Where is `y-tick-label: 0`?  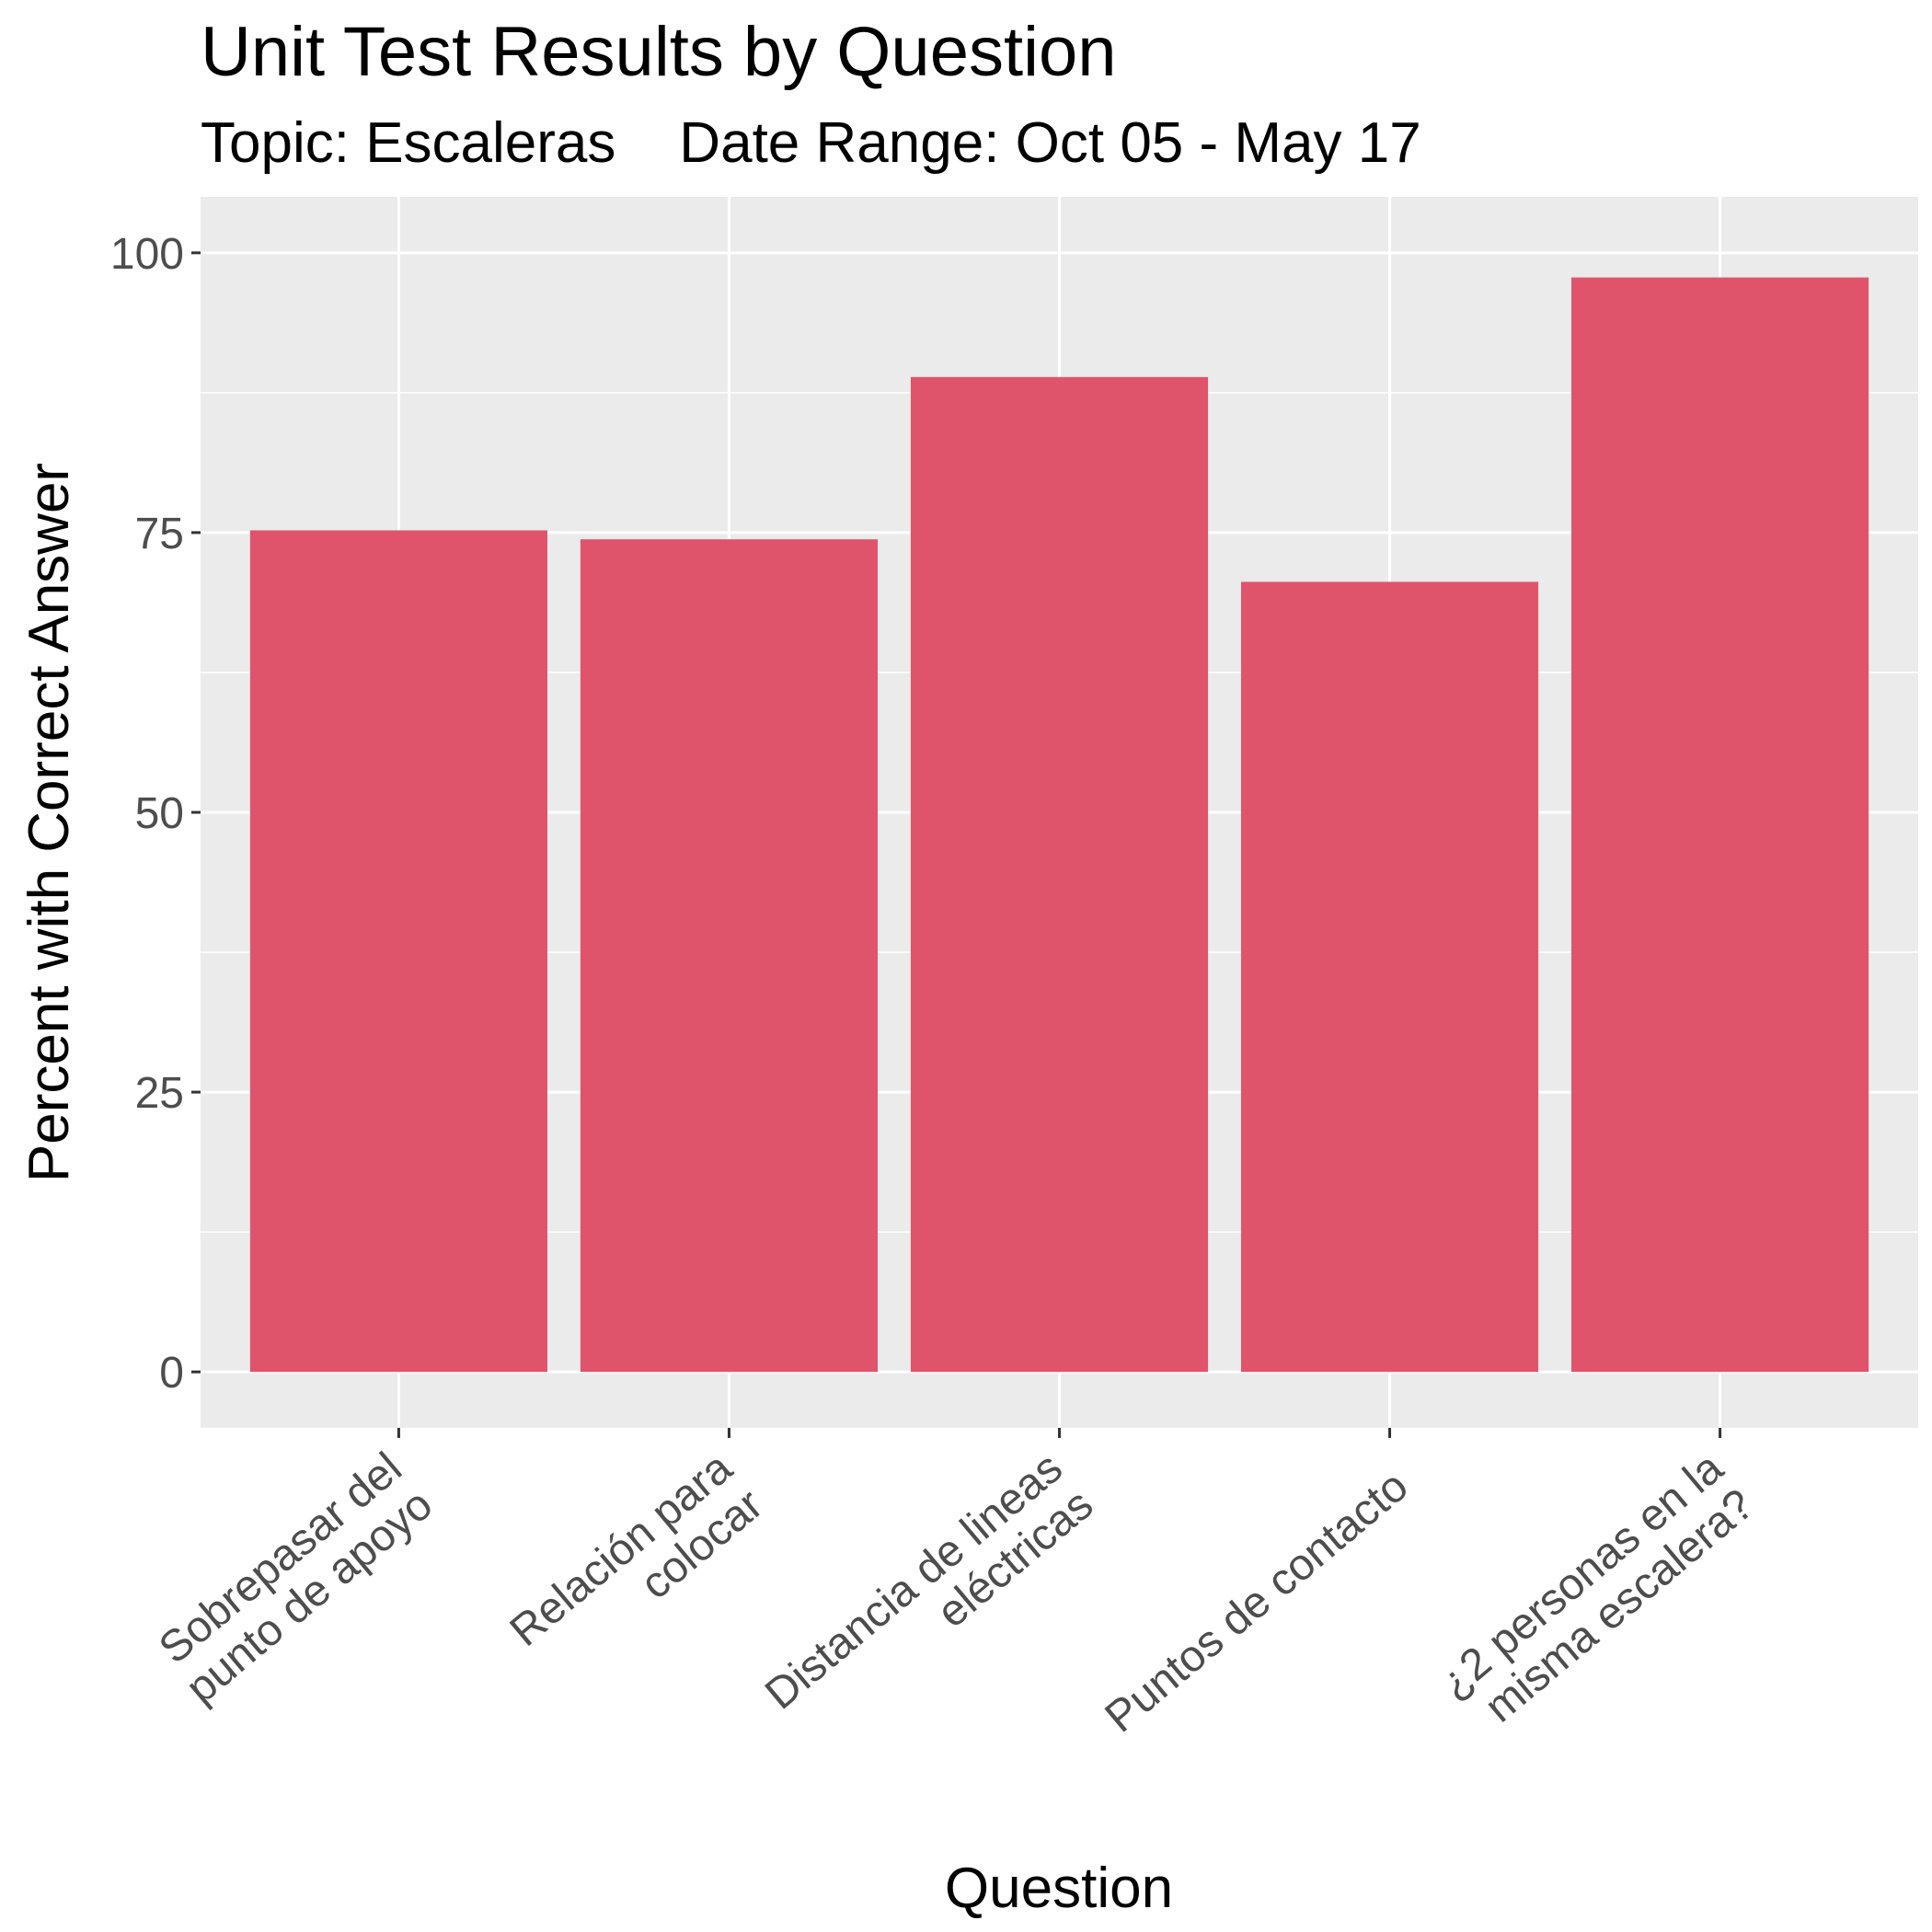 y-tick-label: 0 is located at coordinates (171, 1373).